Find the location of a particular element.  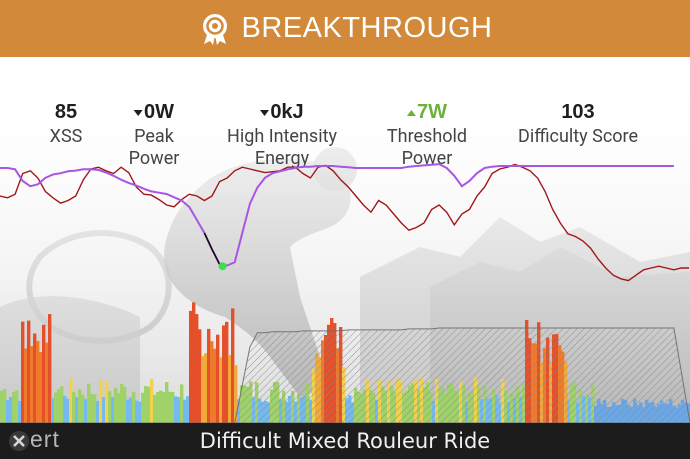

workout-name: Difficult Mixed Rouleur Ride is located at coordinates (345, 441).